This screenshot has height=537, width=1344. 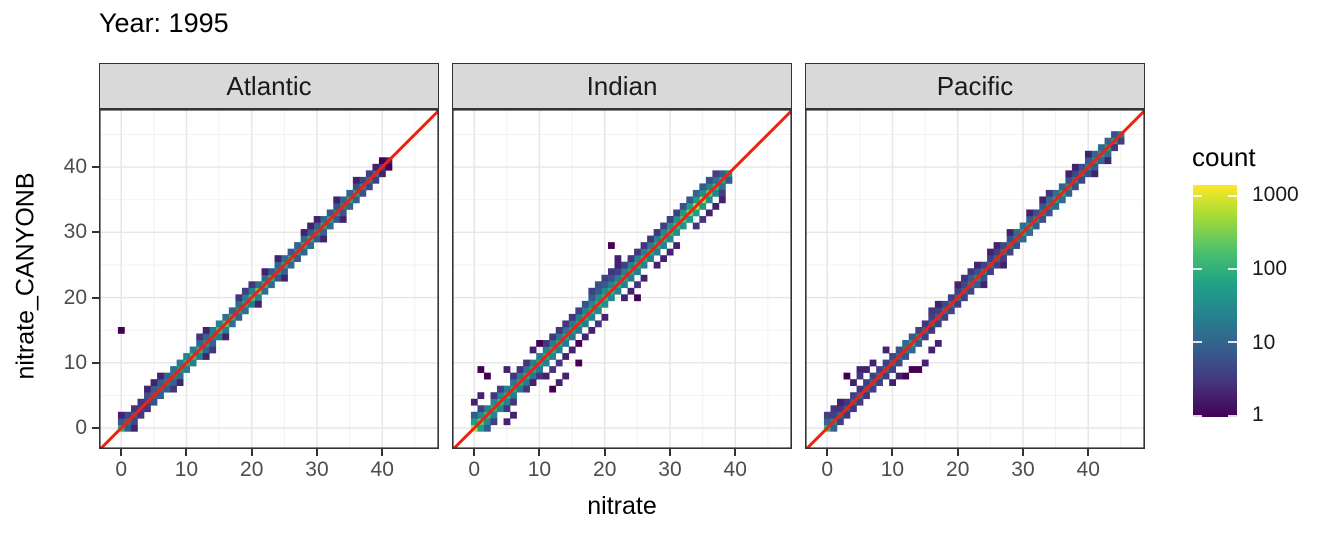 What do you see at coordinates (75, 167) in the screenshot?
I see `y-tick-label: 40` at bounding box center [75, 167].